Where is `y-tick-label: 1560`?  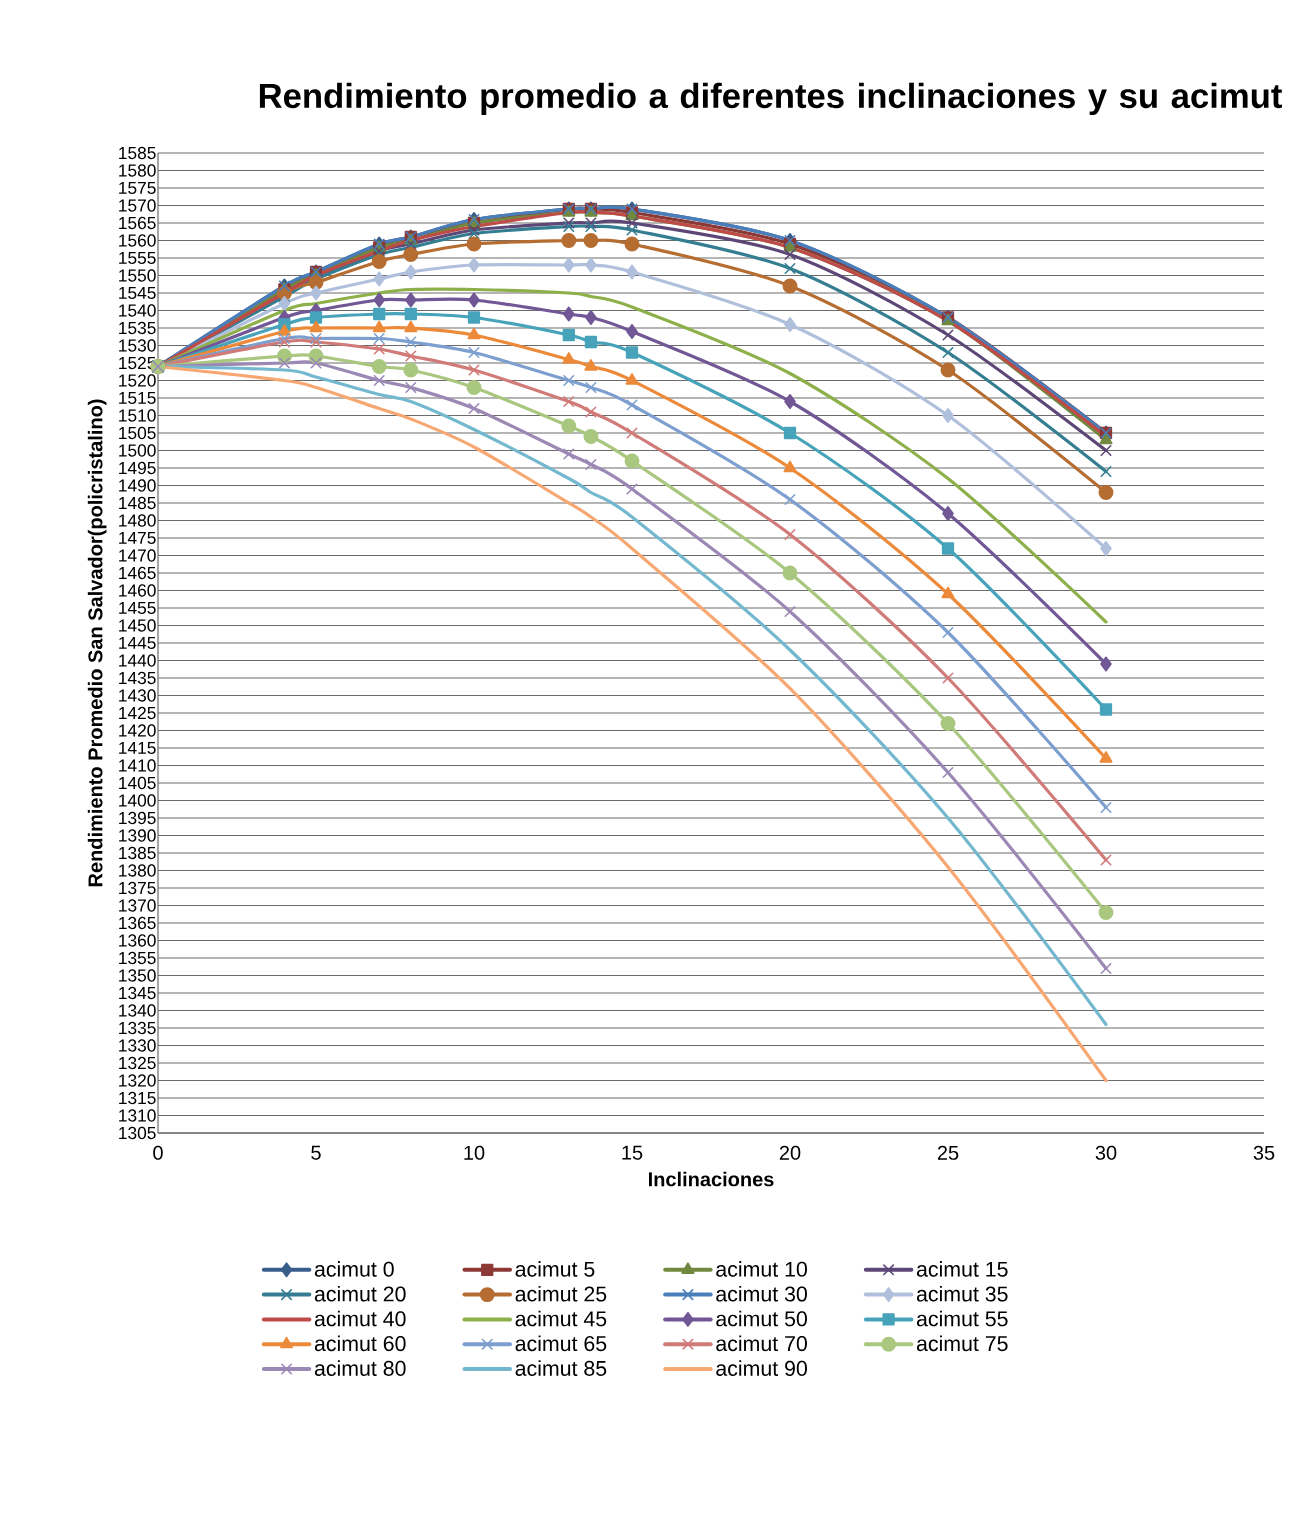 y-tick-label: 1560 is located at coordinates (137, 240).